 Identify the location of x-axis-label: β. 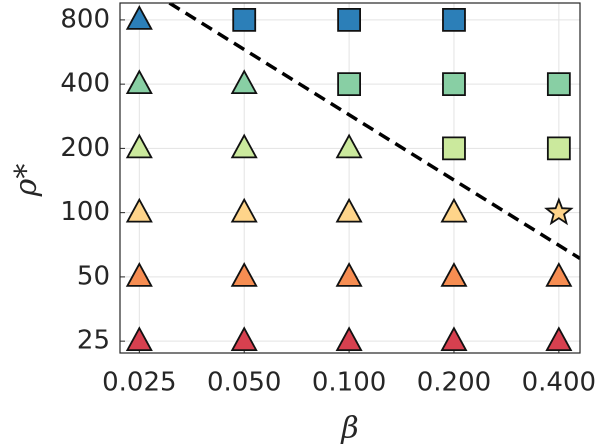
(349, 428).